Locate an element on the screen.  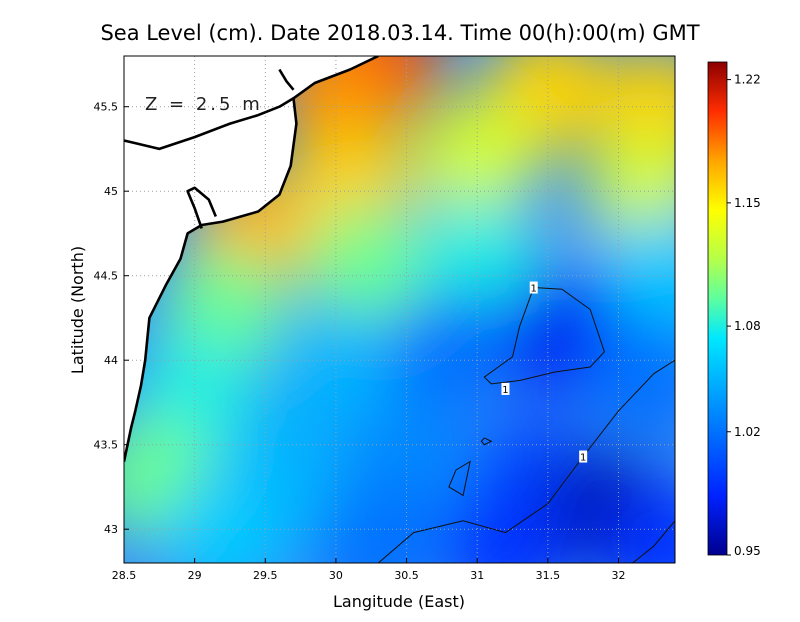
y-tick-label: 45 is located at coordinates (111, 191).